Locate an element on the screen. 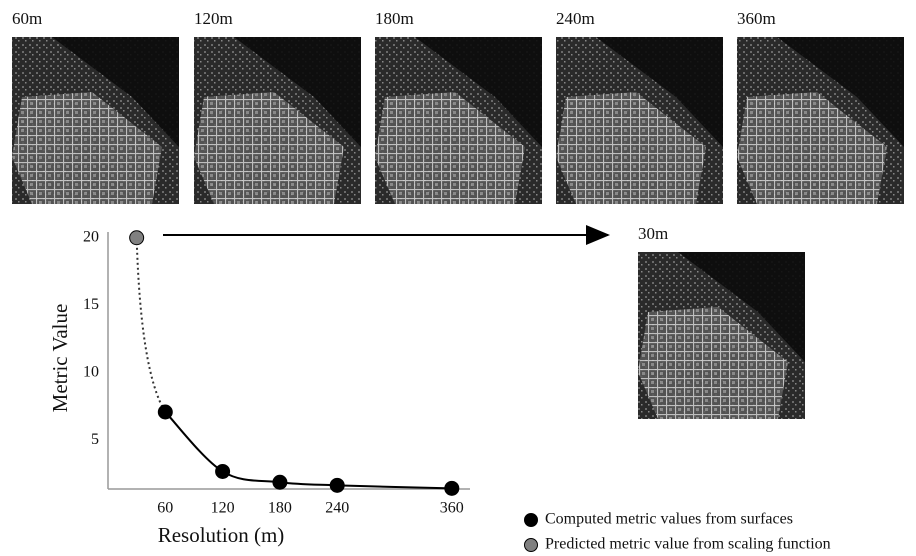  y-tick-label: 15 is located at coordinates (91, 304).